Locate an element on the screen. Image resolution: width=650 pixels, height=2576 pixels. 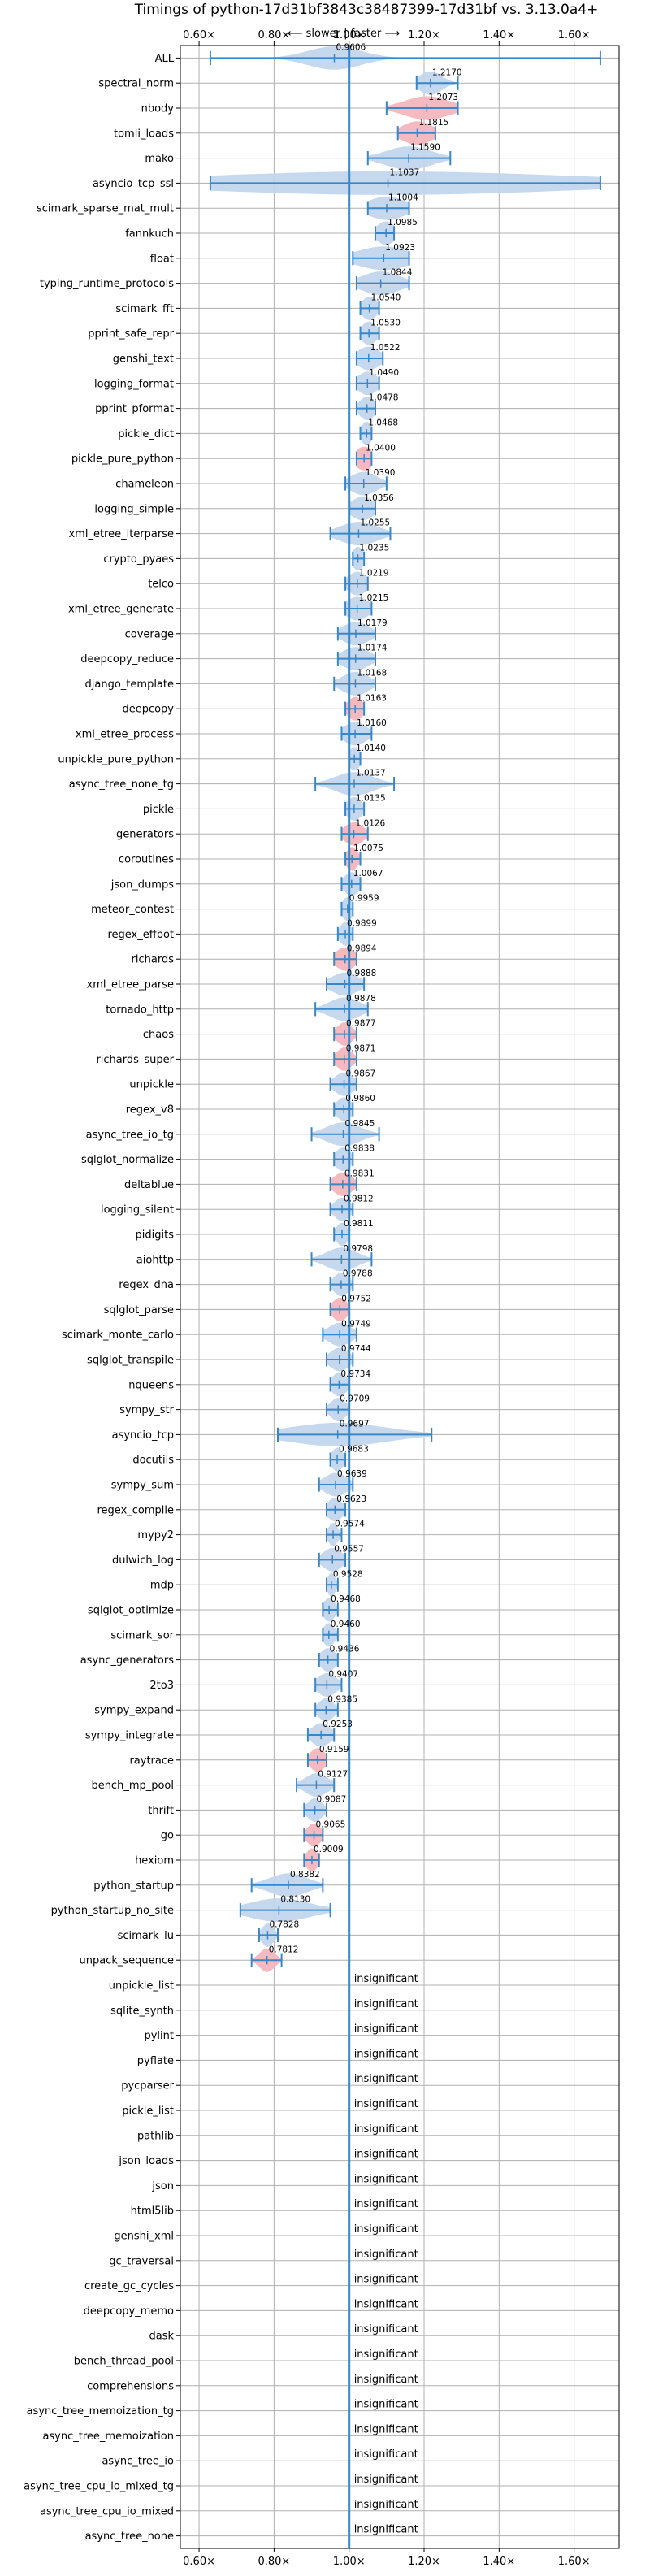
category-label: sympy_expand is located at coordinates (134, 1711).